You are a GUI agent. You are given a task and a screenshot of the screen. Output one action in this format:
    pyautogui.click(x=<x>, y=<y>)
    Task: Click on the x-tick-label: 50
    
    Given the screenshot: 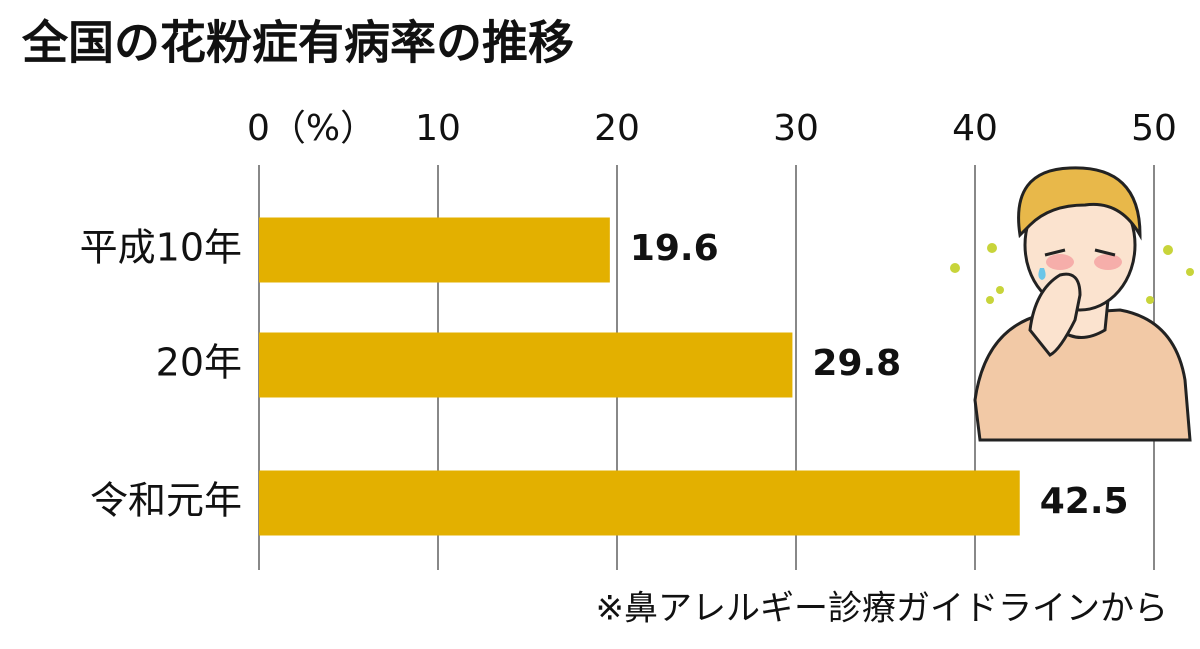 What is the action you would take?
    pyautogui.click(x=1154, y=128)
    